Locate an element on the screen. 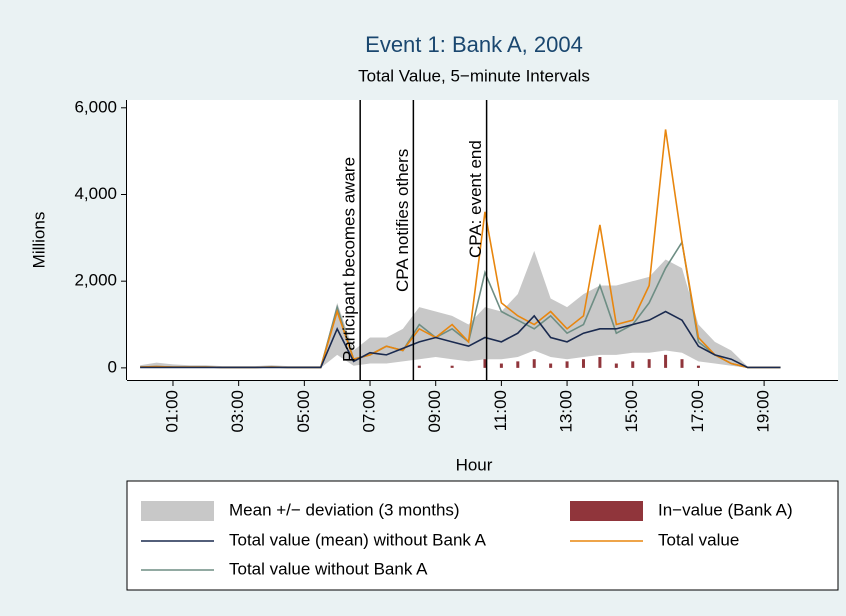 The width and height of the screenshot is (846, 616). x-tick-label: 13:00 is located at coordinates (566, 411).